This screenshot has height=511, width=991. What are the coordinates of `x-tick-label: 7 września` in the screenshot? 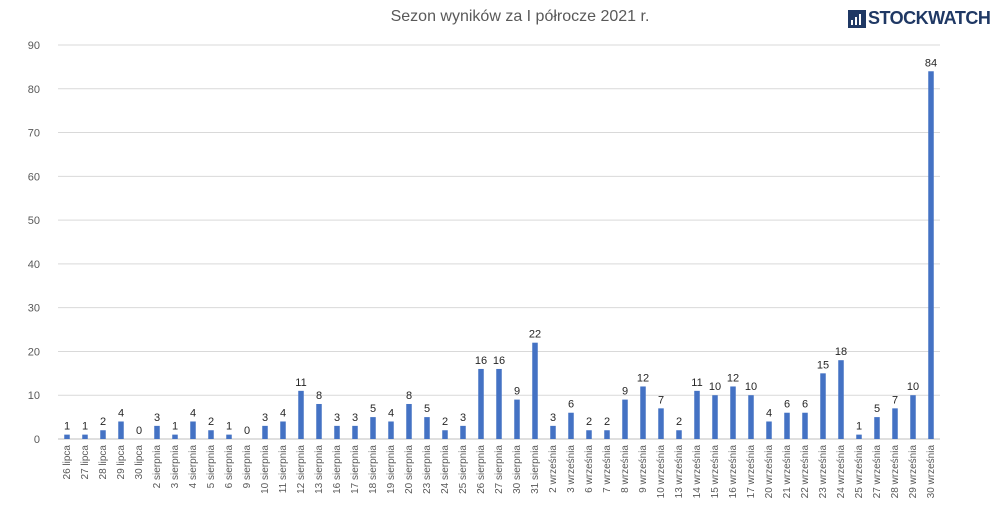 It's located at (607, 469).